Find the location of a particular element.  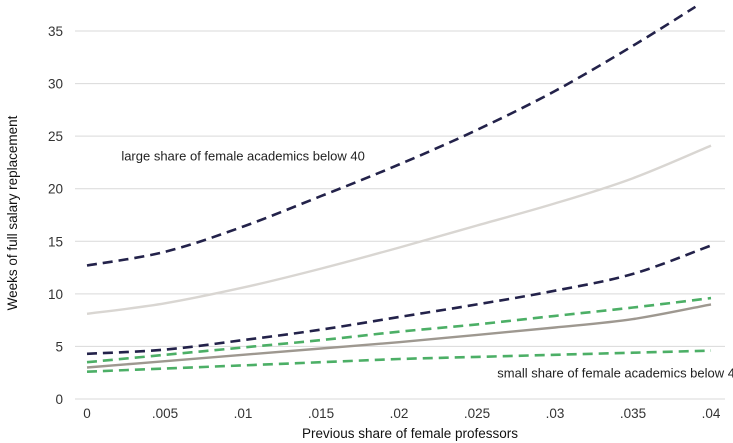

x-tick-label-0: 0 is located at coordinates (87, 413).